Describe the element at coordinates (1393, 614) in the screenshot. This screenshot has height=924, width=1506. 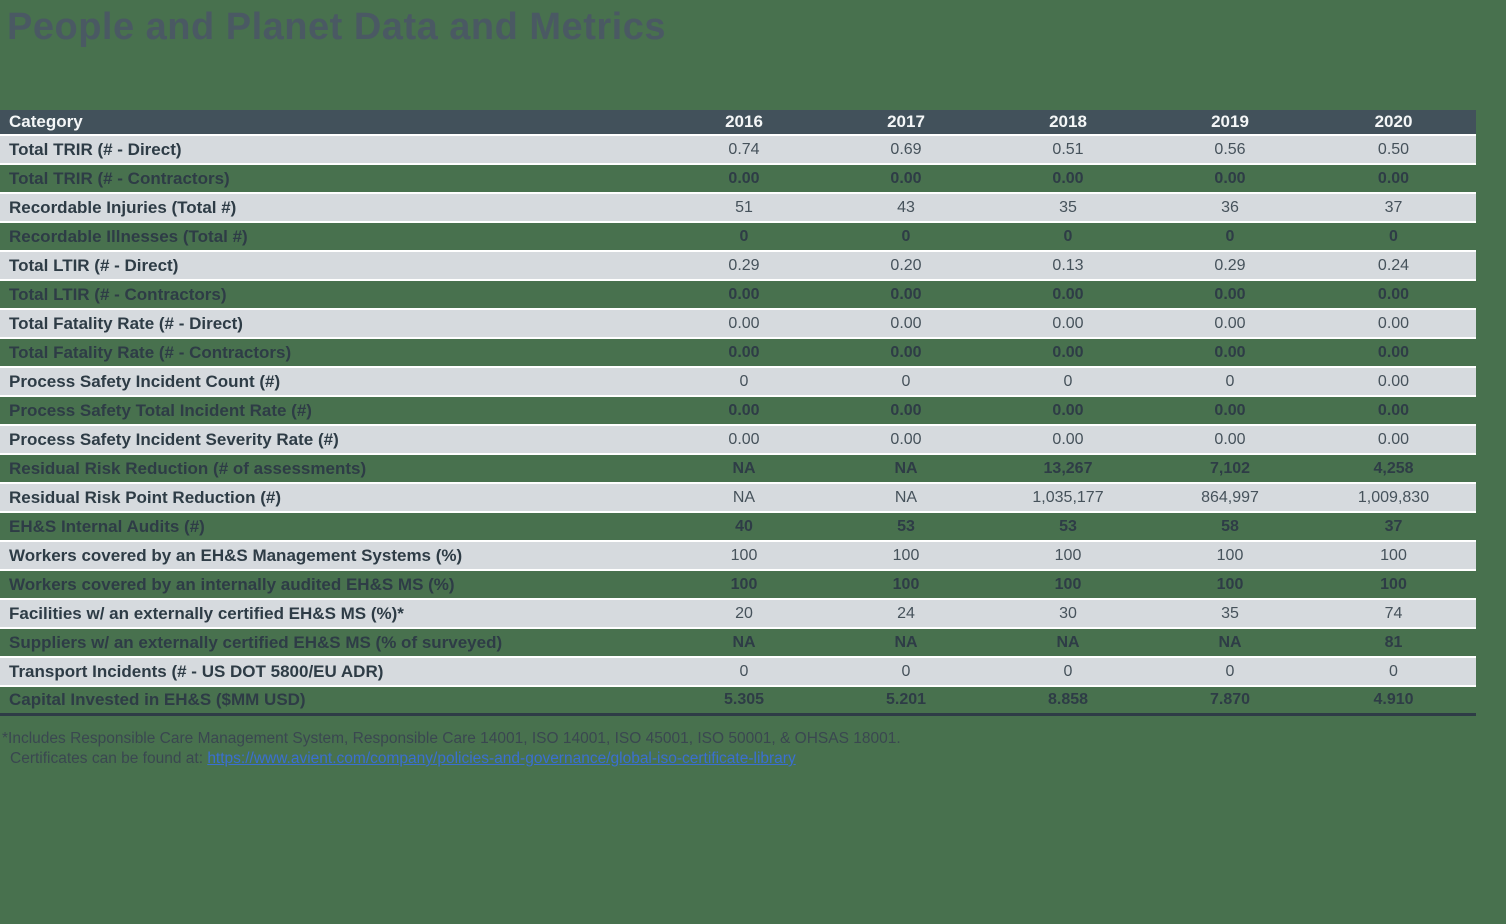
I see `row-value-cell: 74` at that location.